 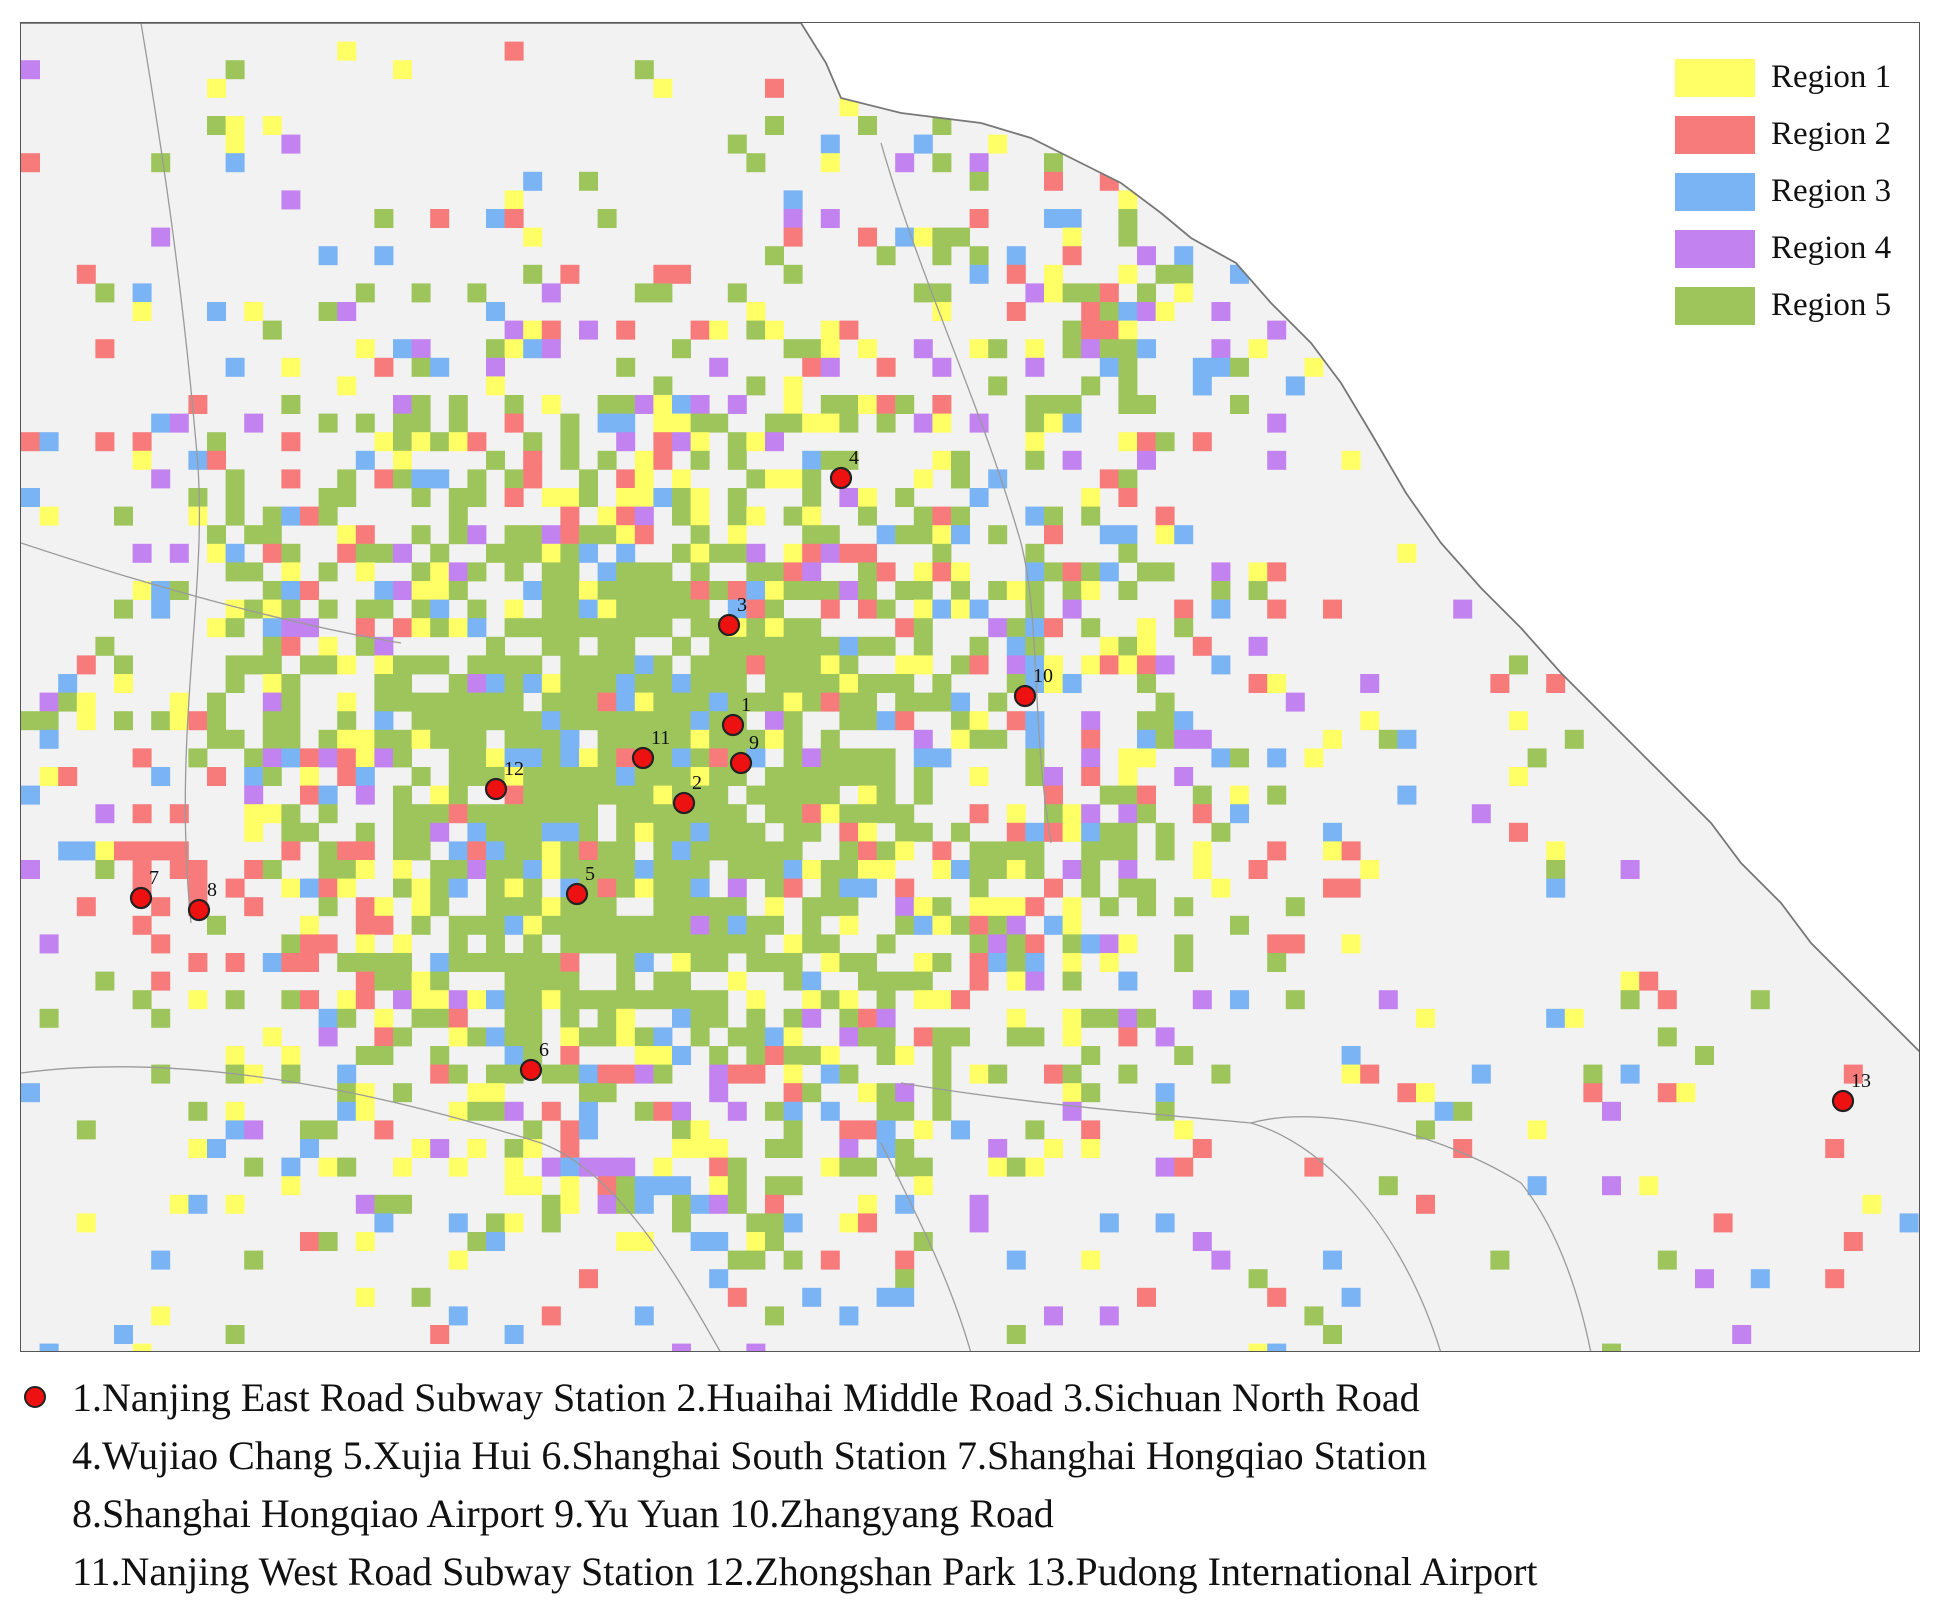 I want to click on station-number-label: 8, so click(x=212, y=890).